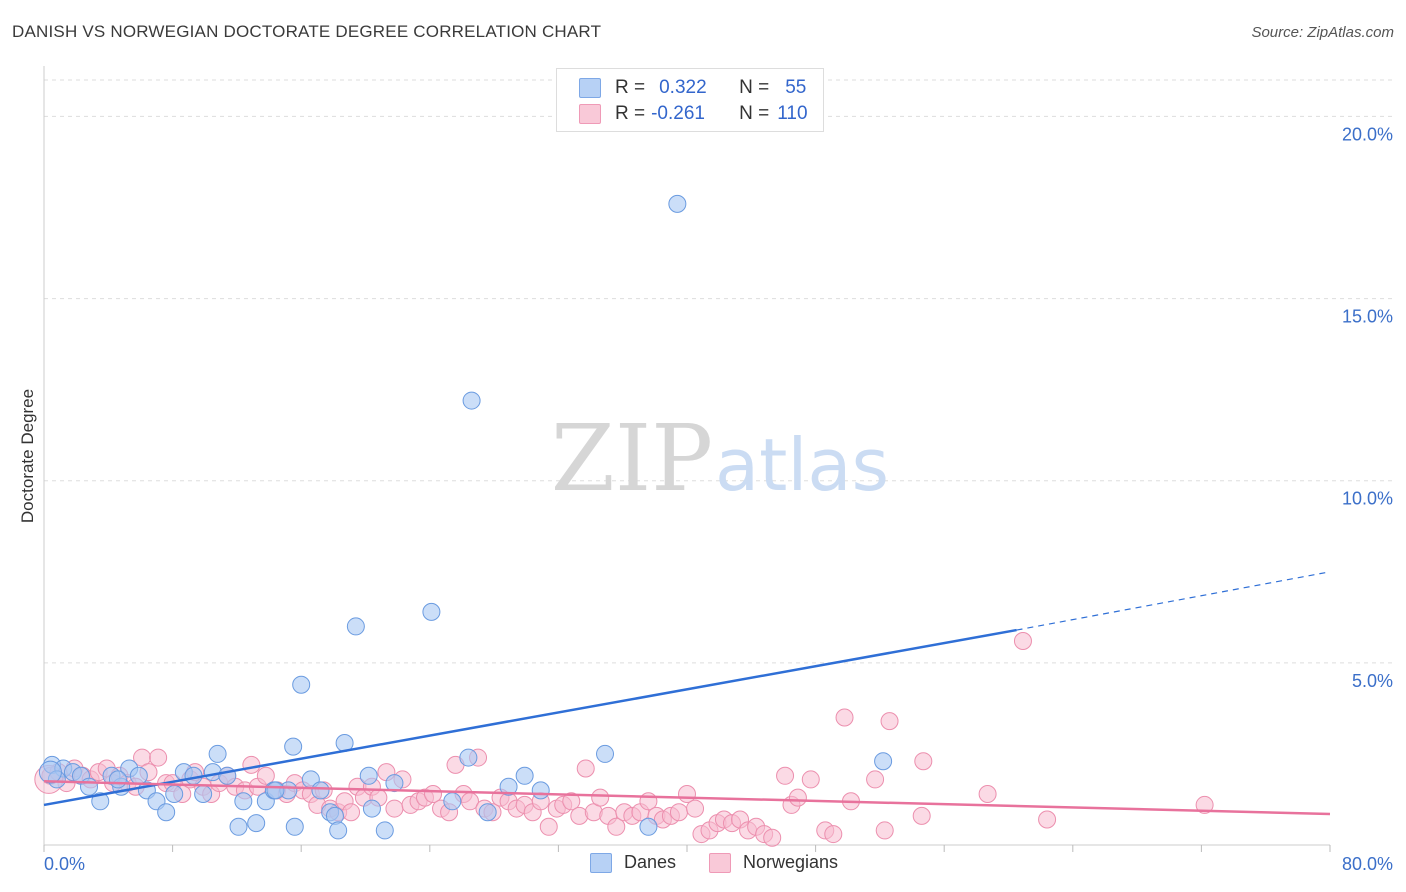 This screenshot has width=1406, height=892. Describe the element at coordinates (1367, 317) in the screenshot. I see `y-tick-label: 15.0%` at that location.